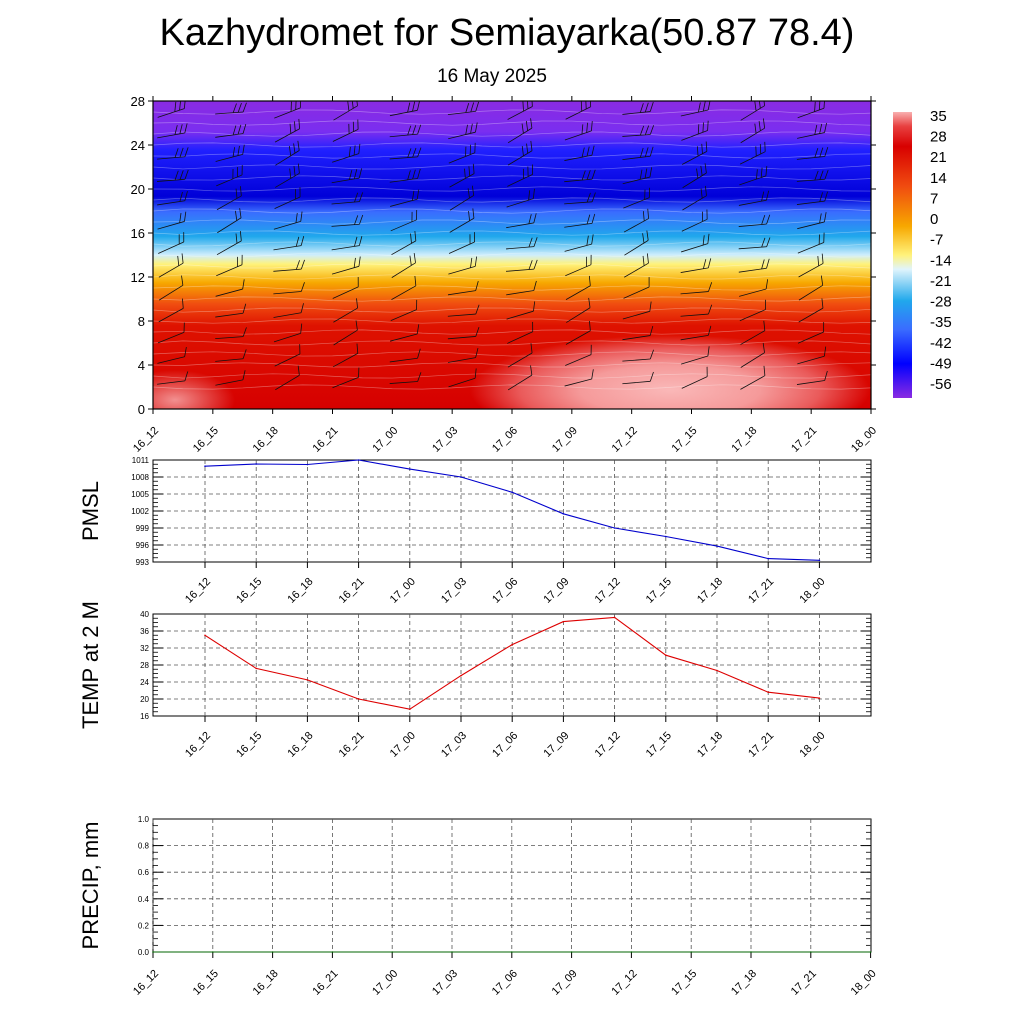 This screenshot has width=1024, height=1024. What do you see at coordinates (206, 983) in the screenshot?
I see `x-tick-label: 16_15` at bounding box center [206, 983].